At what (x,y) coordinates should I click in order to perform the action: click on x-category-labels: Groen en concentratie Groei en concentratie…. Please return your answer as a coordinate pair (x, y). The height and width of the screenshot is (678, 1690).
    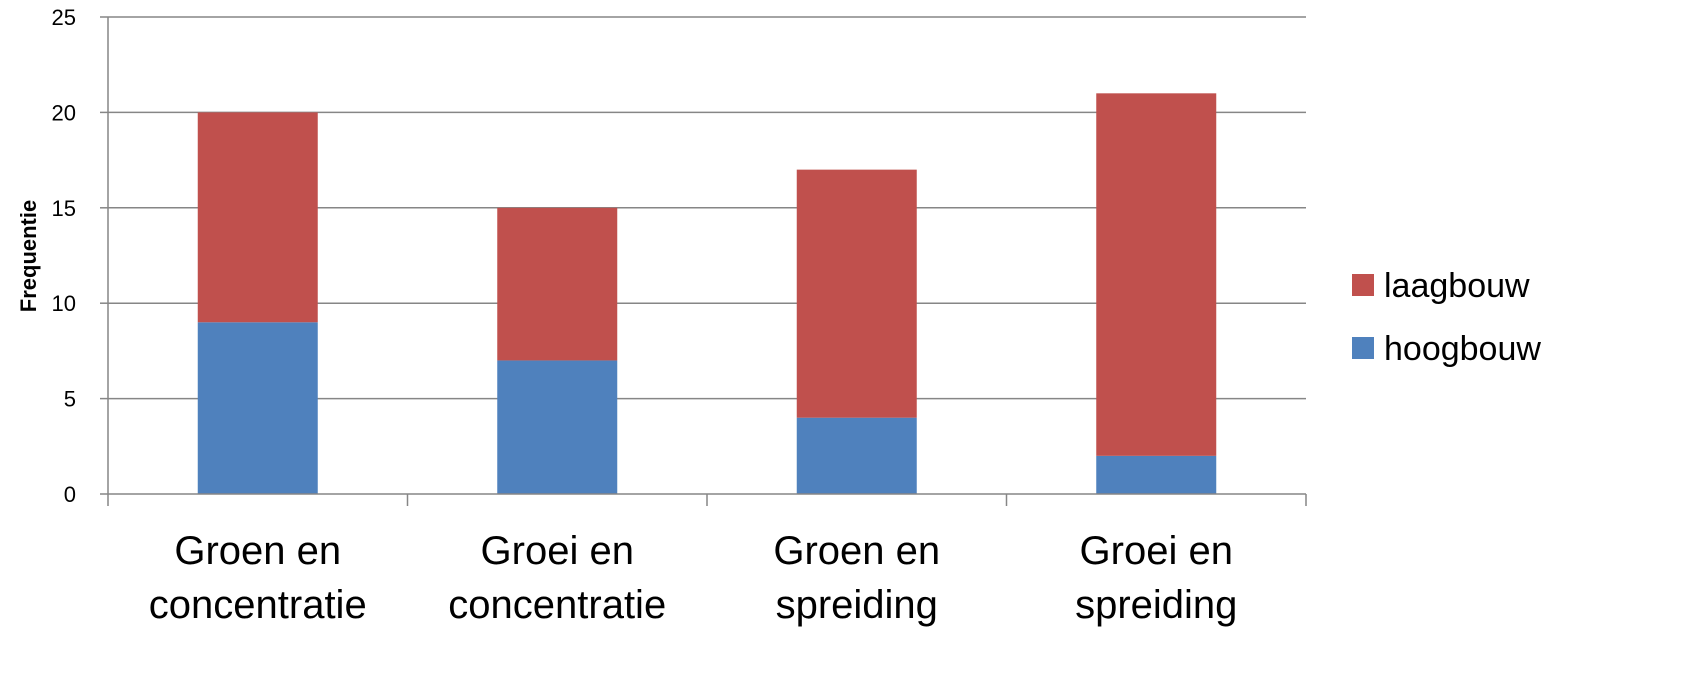
    Looking at the image, I should click on (693, 578).